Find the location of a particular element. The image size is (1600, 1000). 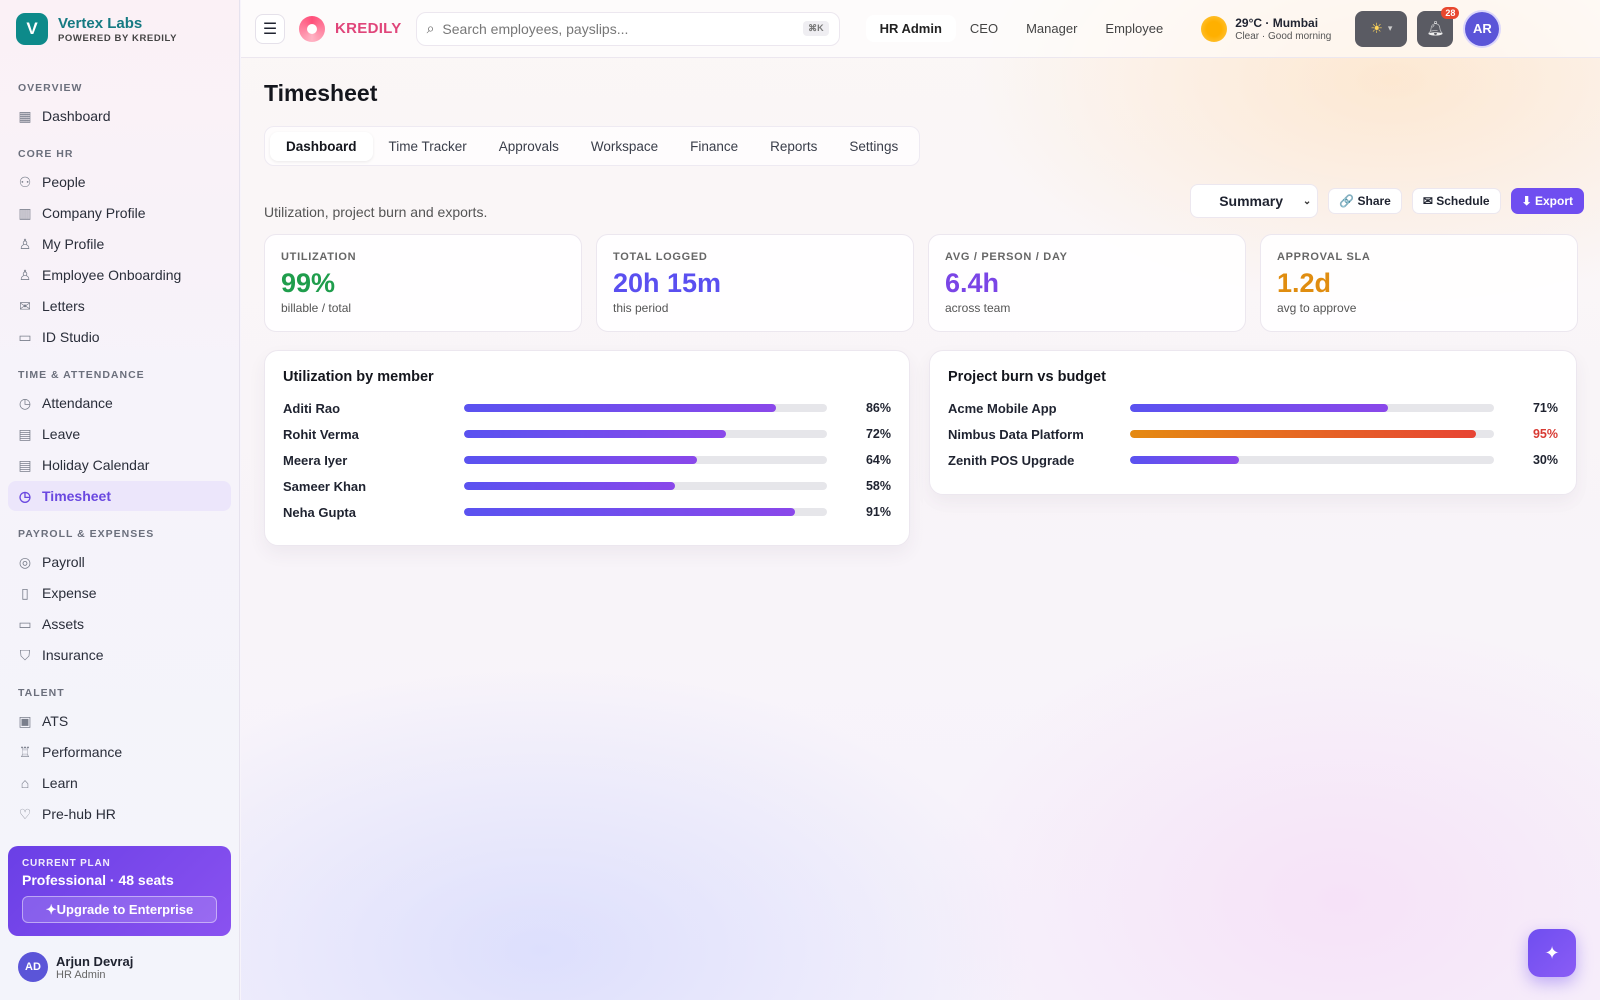

search-icon: ⌕ is located at coordinates (430, 28).